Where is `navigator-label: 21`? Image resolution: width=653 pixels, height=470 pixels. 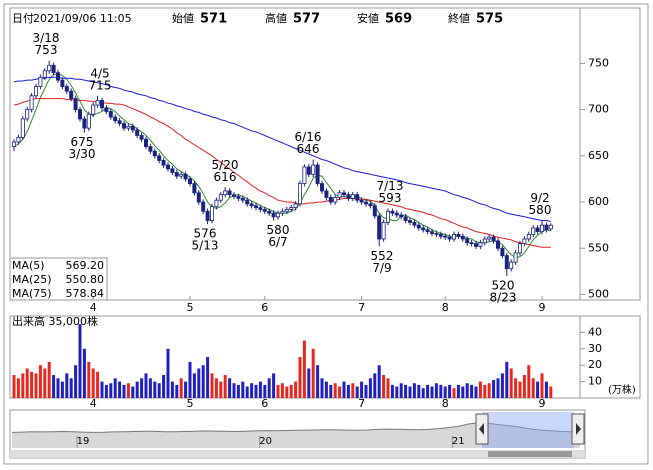
navigator-label: 21 is located at coordinates (458, 441).